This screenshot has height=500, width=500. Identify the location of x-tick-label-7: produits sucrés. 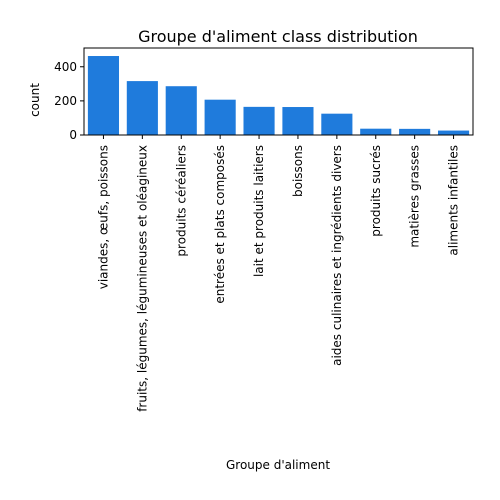
(376, 191).